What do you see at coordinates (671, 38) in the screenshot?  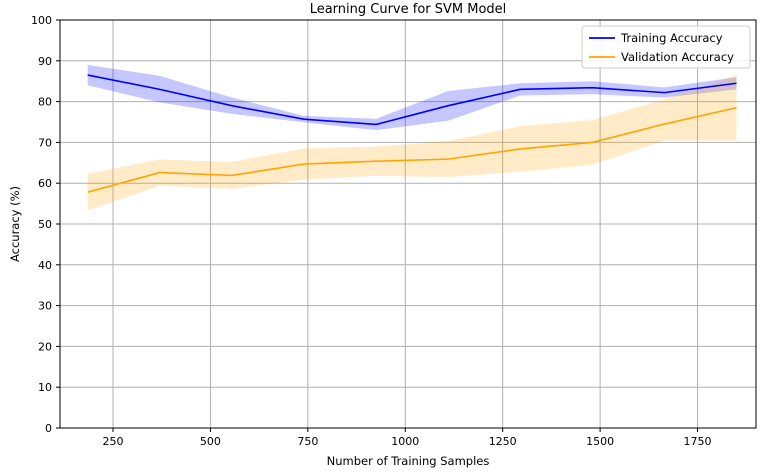 I see `legend-label-0: Training Accuracy` at bounding box center [671, 38].